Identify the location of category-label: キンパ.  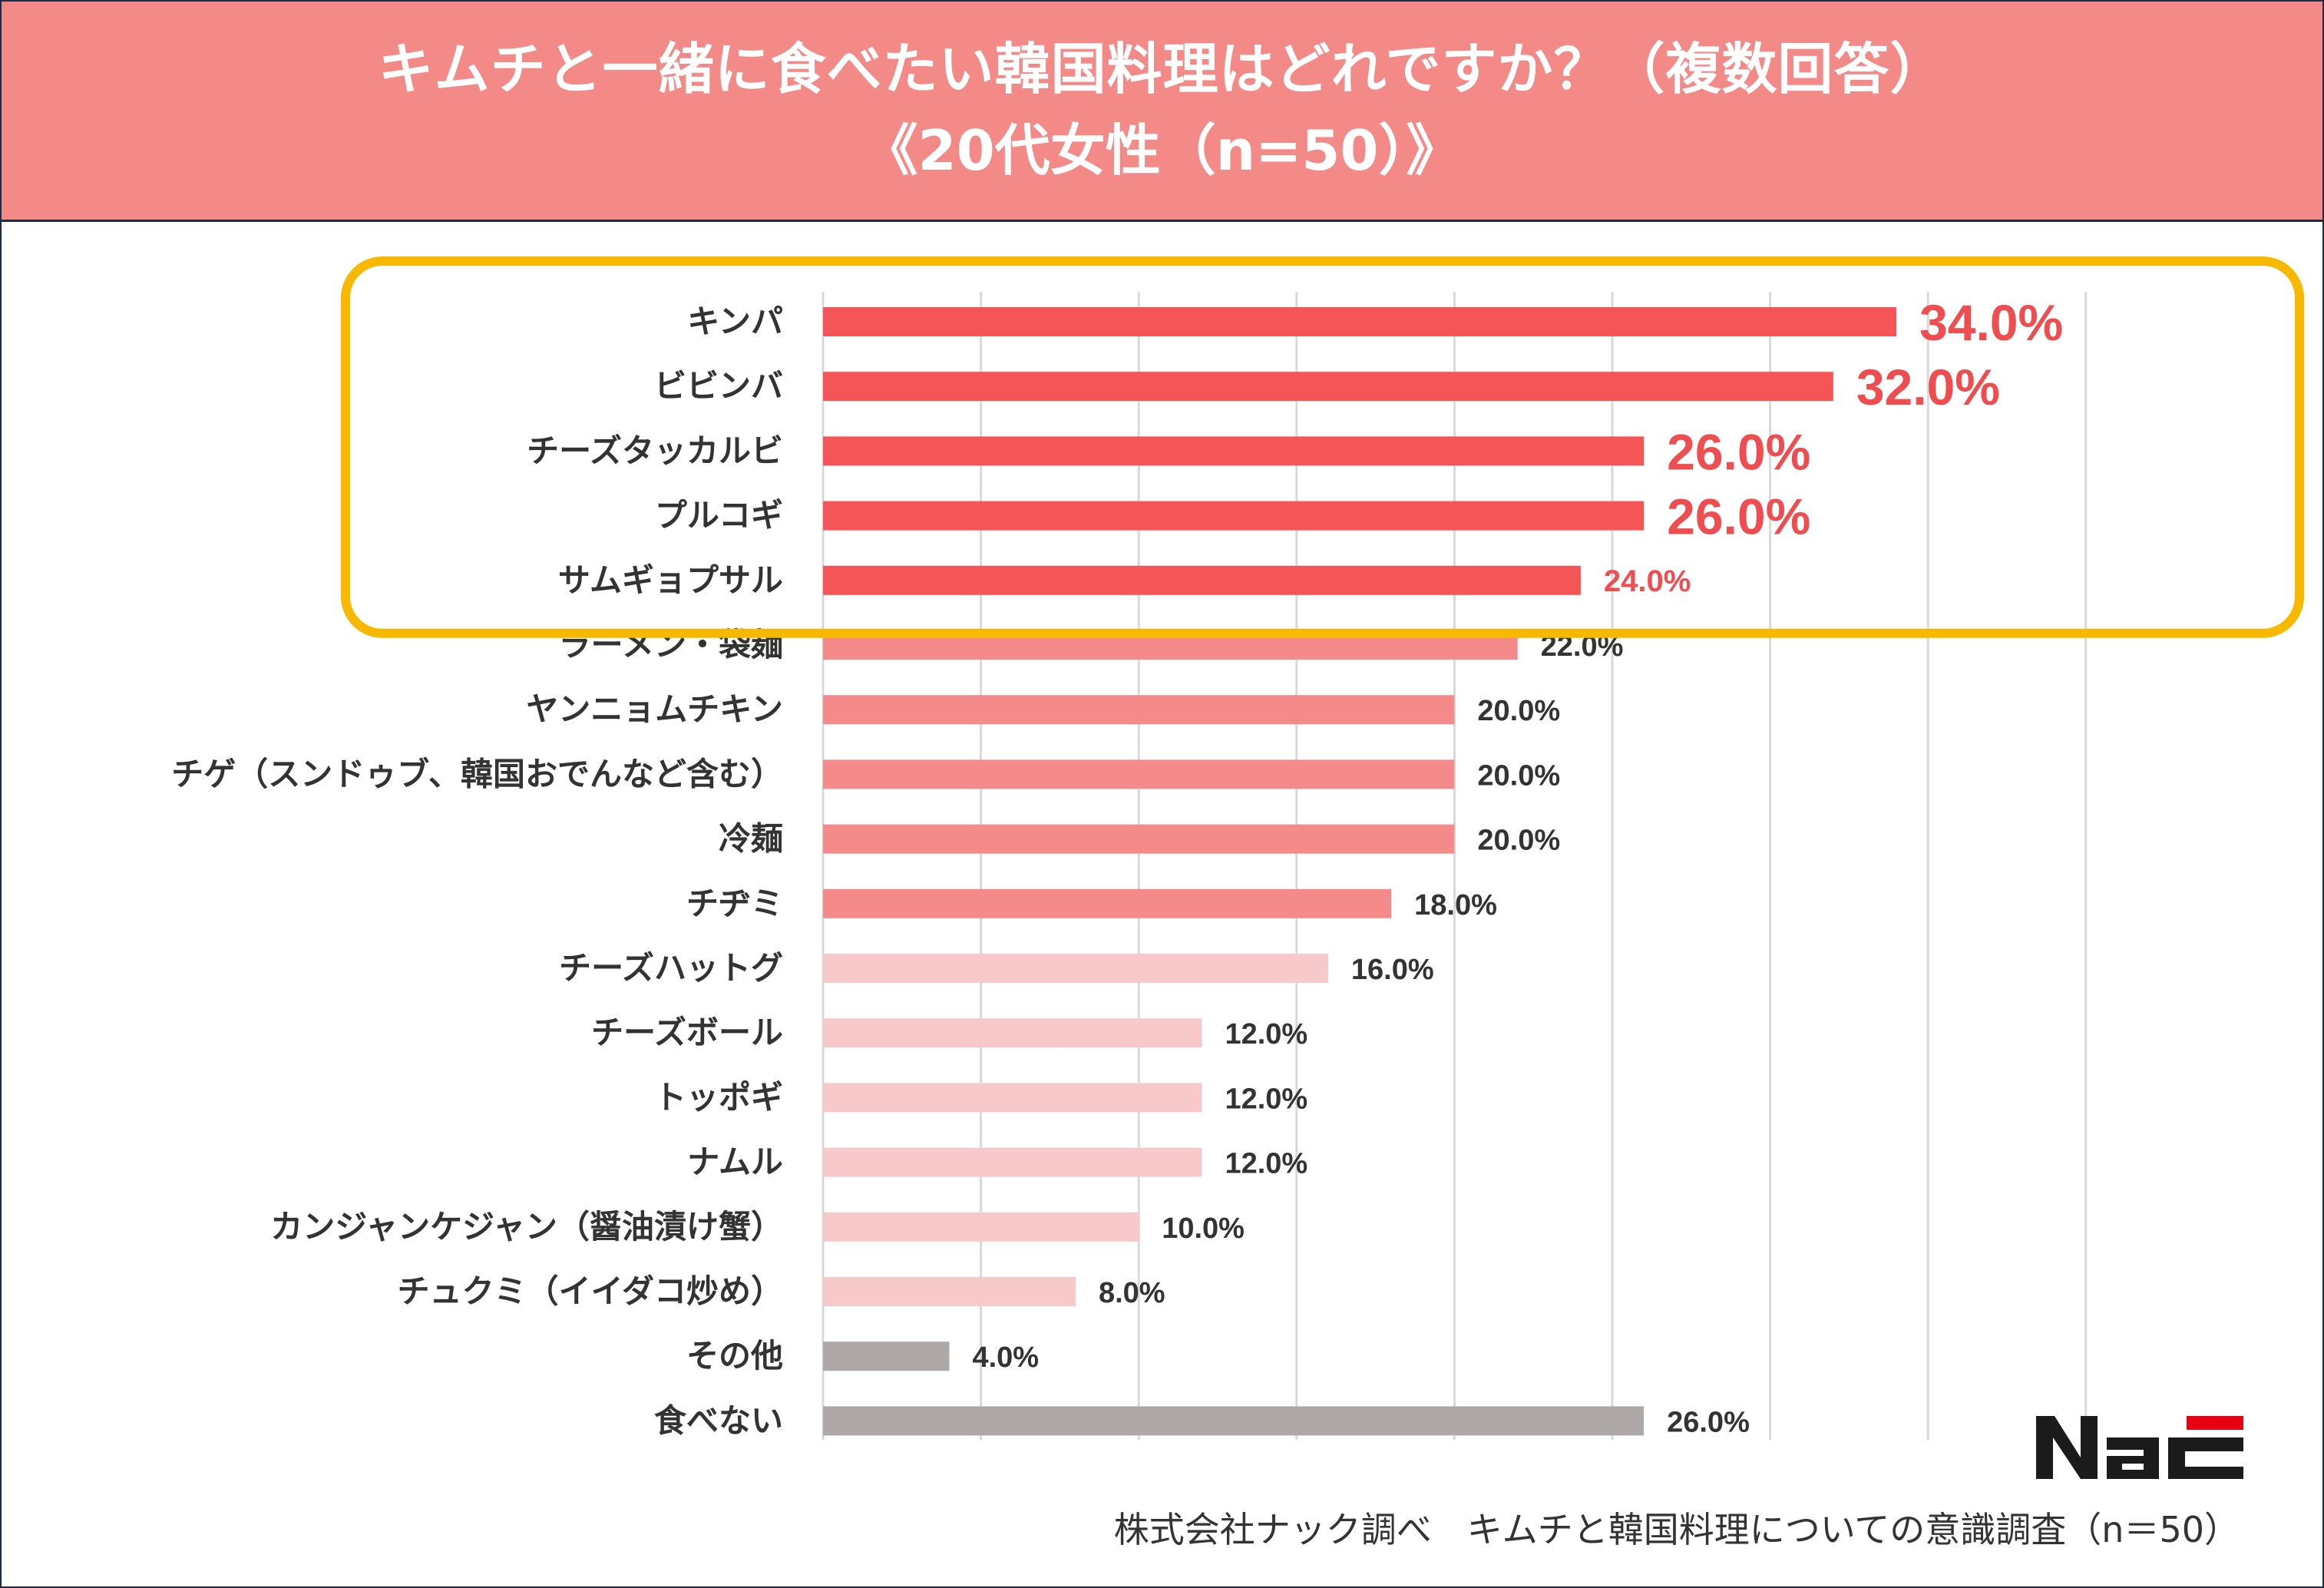
(735, 321).